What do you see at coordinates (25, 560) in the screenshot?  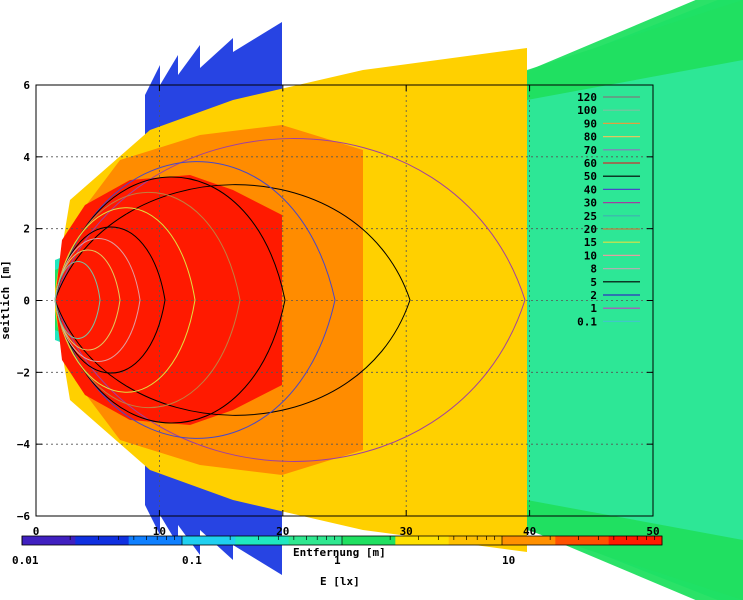 I see `colorbar-tick-label-0: 0.01` at bounding box center [25, 560].